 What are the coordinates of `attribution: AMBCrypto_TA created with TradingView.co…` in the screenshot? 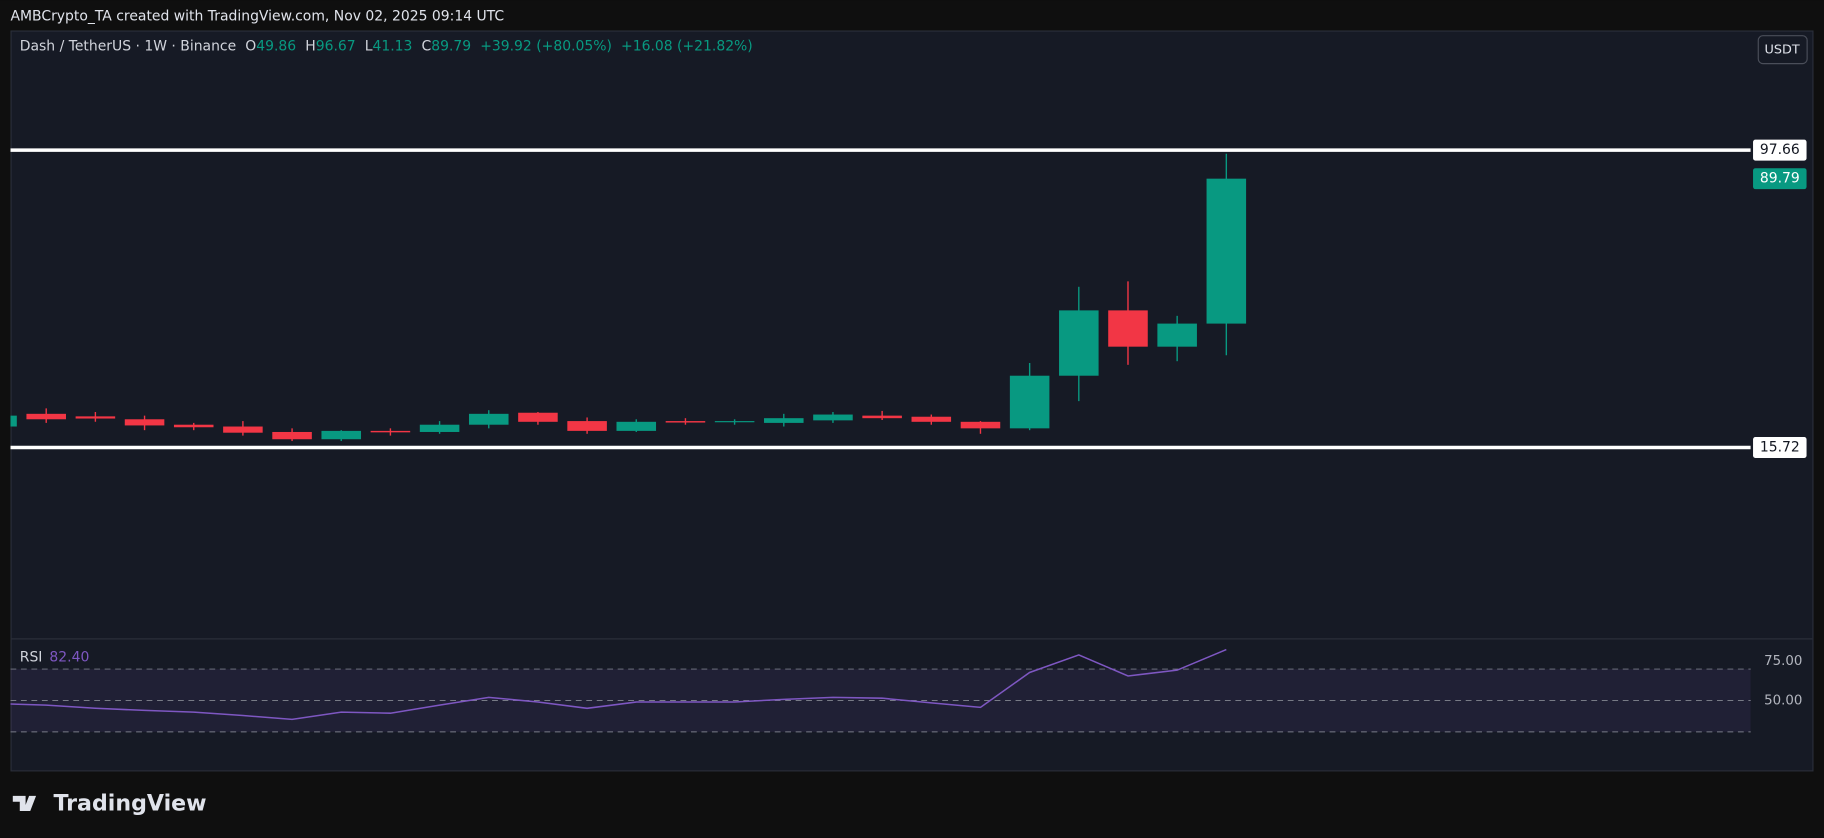 It's located at (257, 17).